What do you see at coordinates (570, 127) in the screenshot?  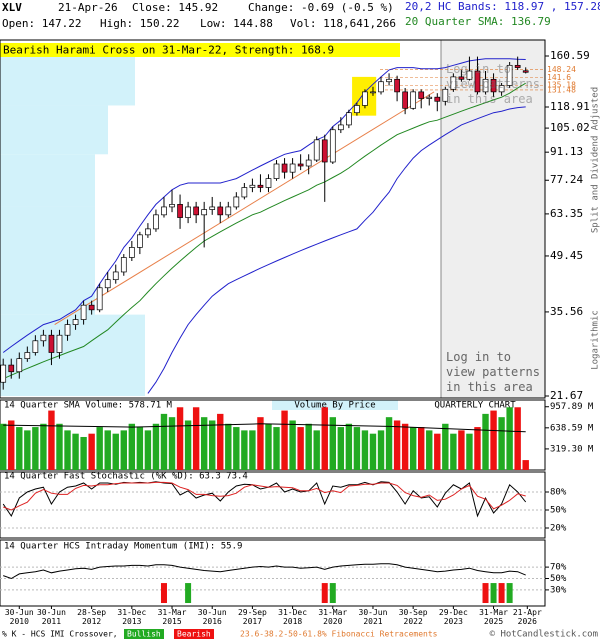 I see `y-tick-label: 105.02` at bounding box center [570, 127].